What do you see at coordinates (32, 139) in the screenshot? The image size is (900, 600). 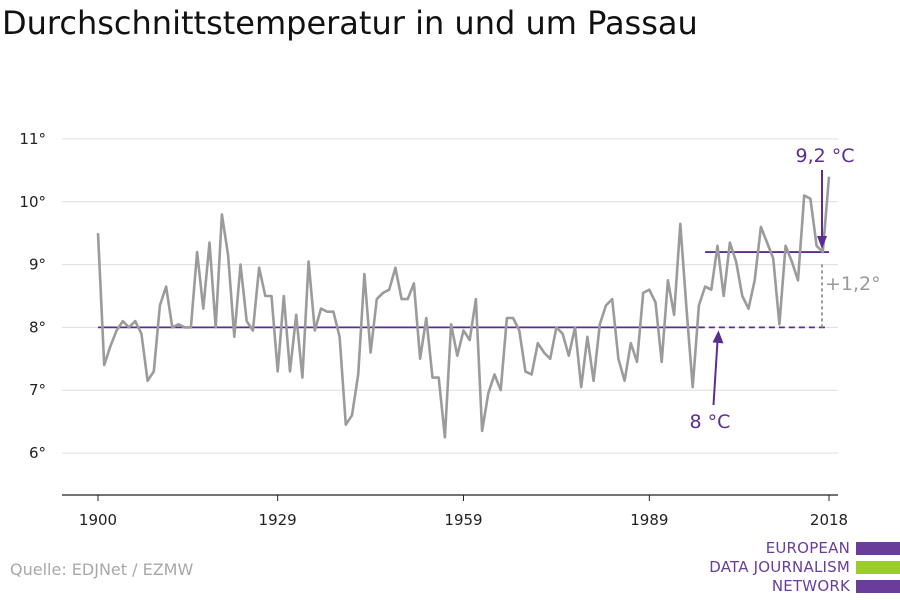 I see `y-tick-label: 11°` at bounding box center [32, 139].